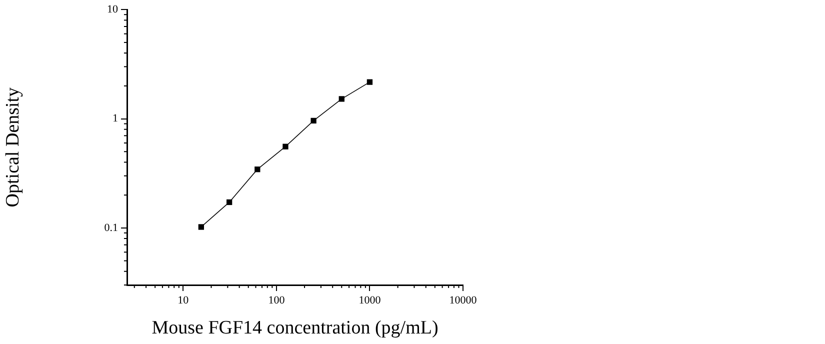 This screenshot has width=825, height=344. Describe the element at coordinates (370, 300) in the screenshot. I see `x-tick-label: 1000` at that location.